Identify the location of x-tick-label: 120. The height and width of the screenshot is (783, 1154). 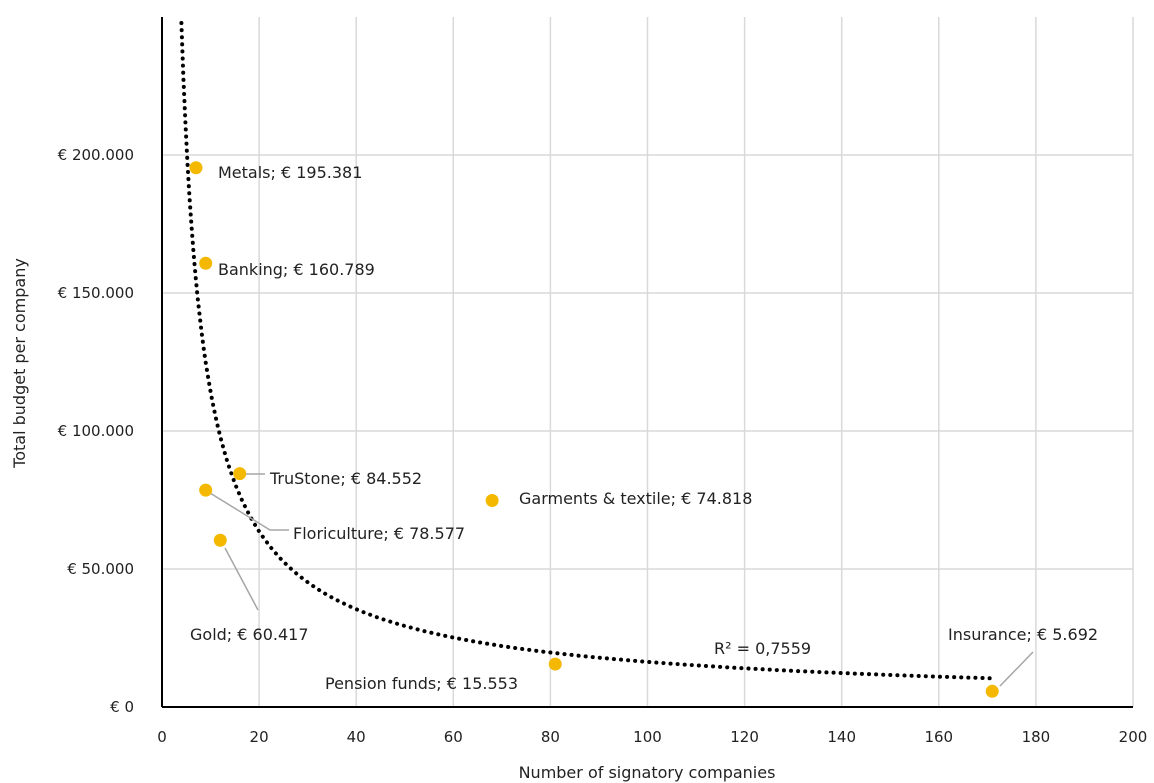
(744, 737).